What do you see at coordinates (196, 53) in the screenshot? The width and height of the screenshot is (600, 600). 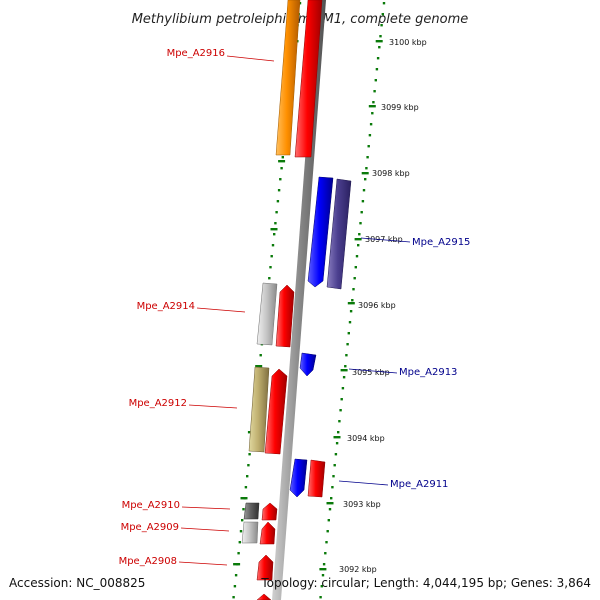 I see `gene-label-mpe-a2916: Mpe_A2916` at bounding box center [196, 53].